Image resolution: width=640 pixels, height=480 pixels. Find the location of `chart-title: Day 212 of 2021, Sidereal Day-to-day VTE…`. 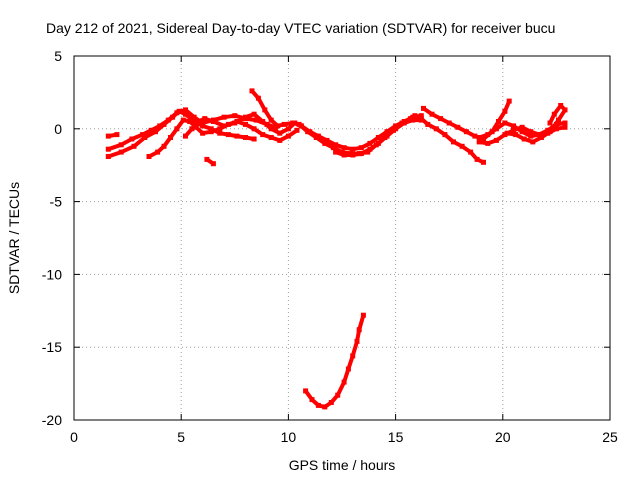

chart-title: Day 212 of 2021, Sidereal Day-to-day VTE… is located at coordinates (300, 28).